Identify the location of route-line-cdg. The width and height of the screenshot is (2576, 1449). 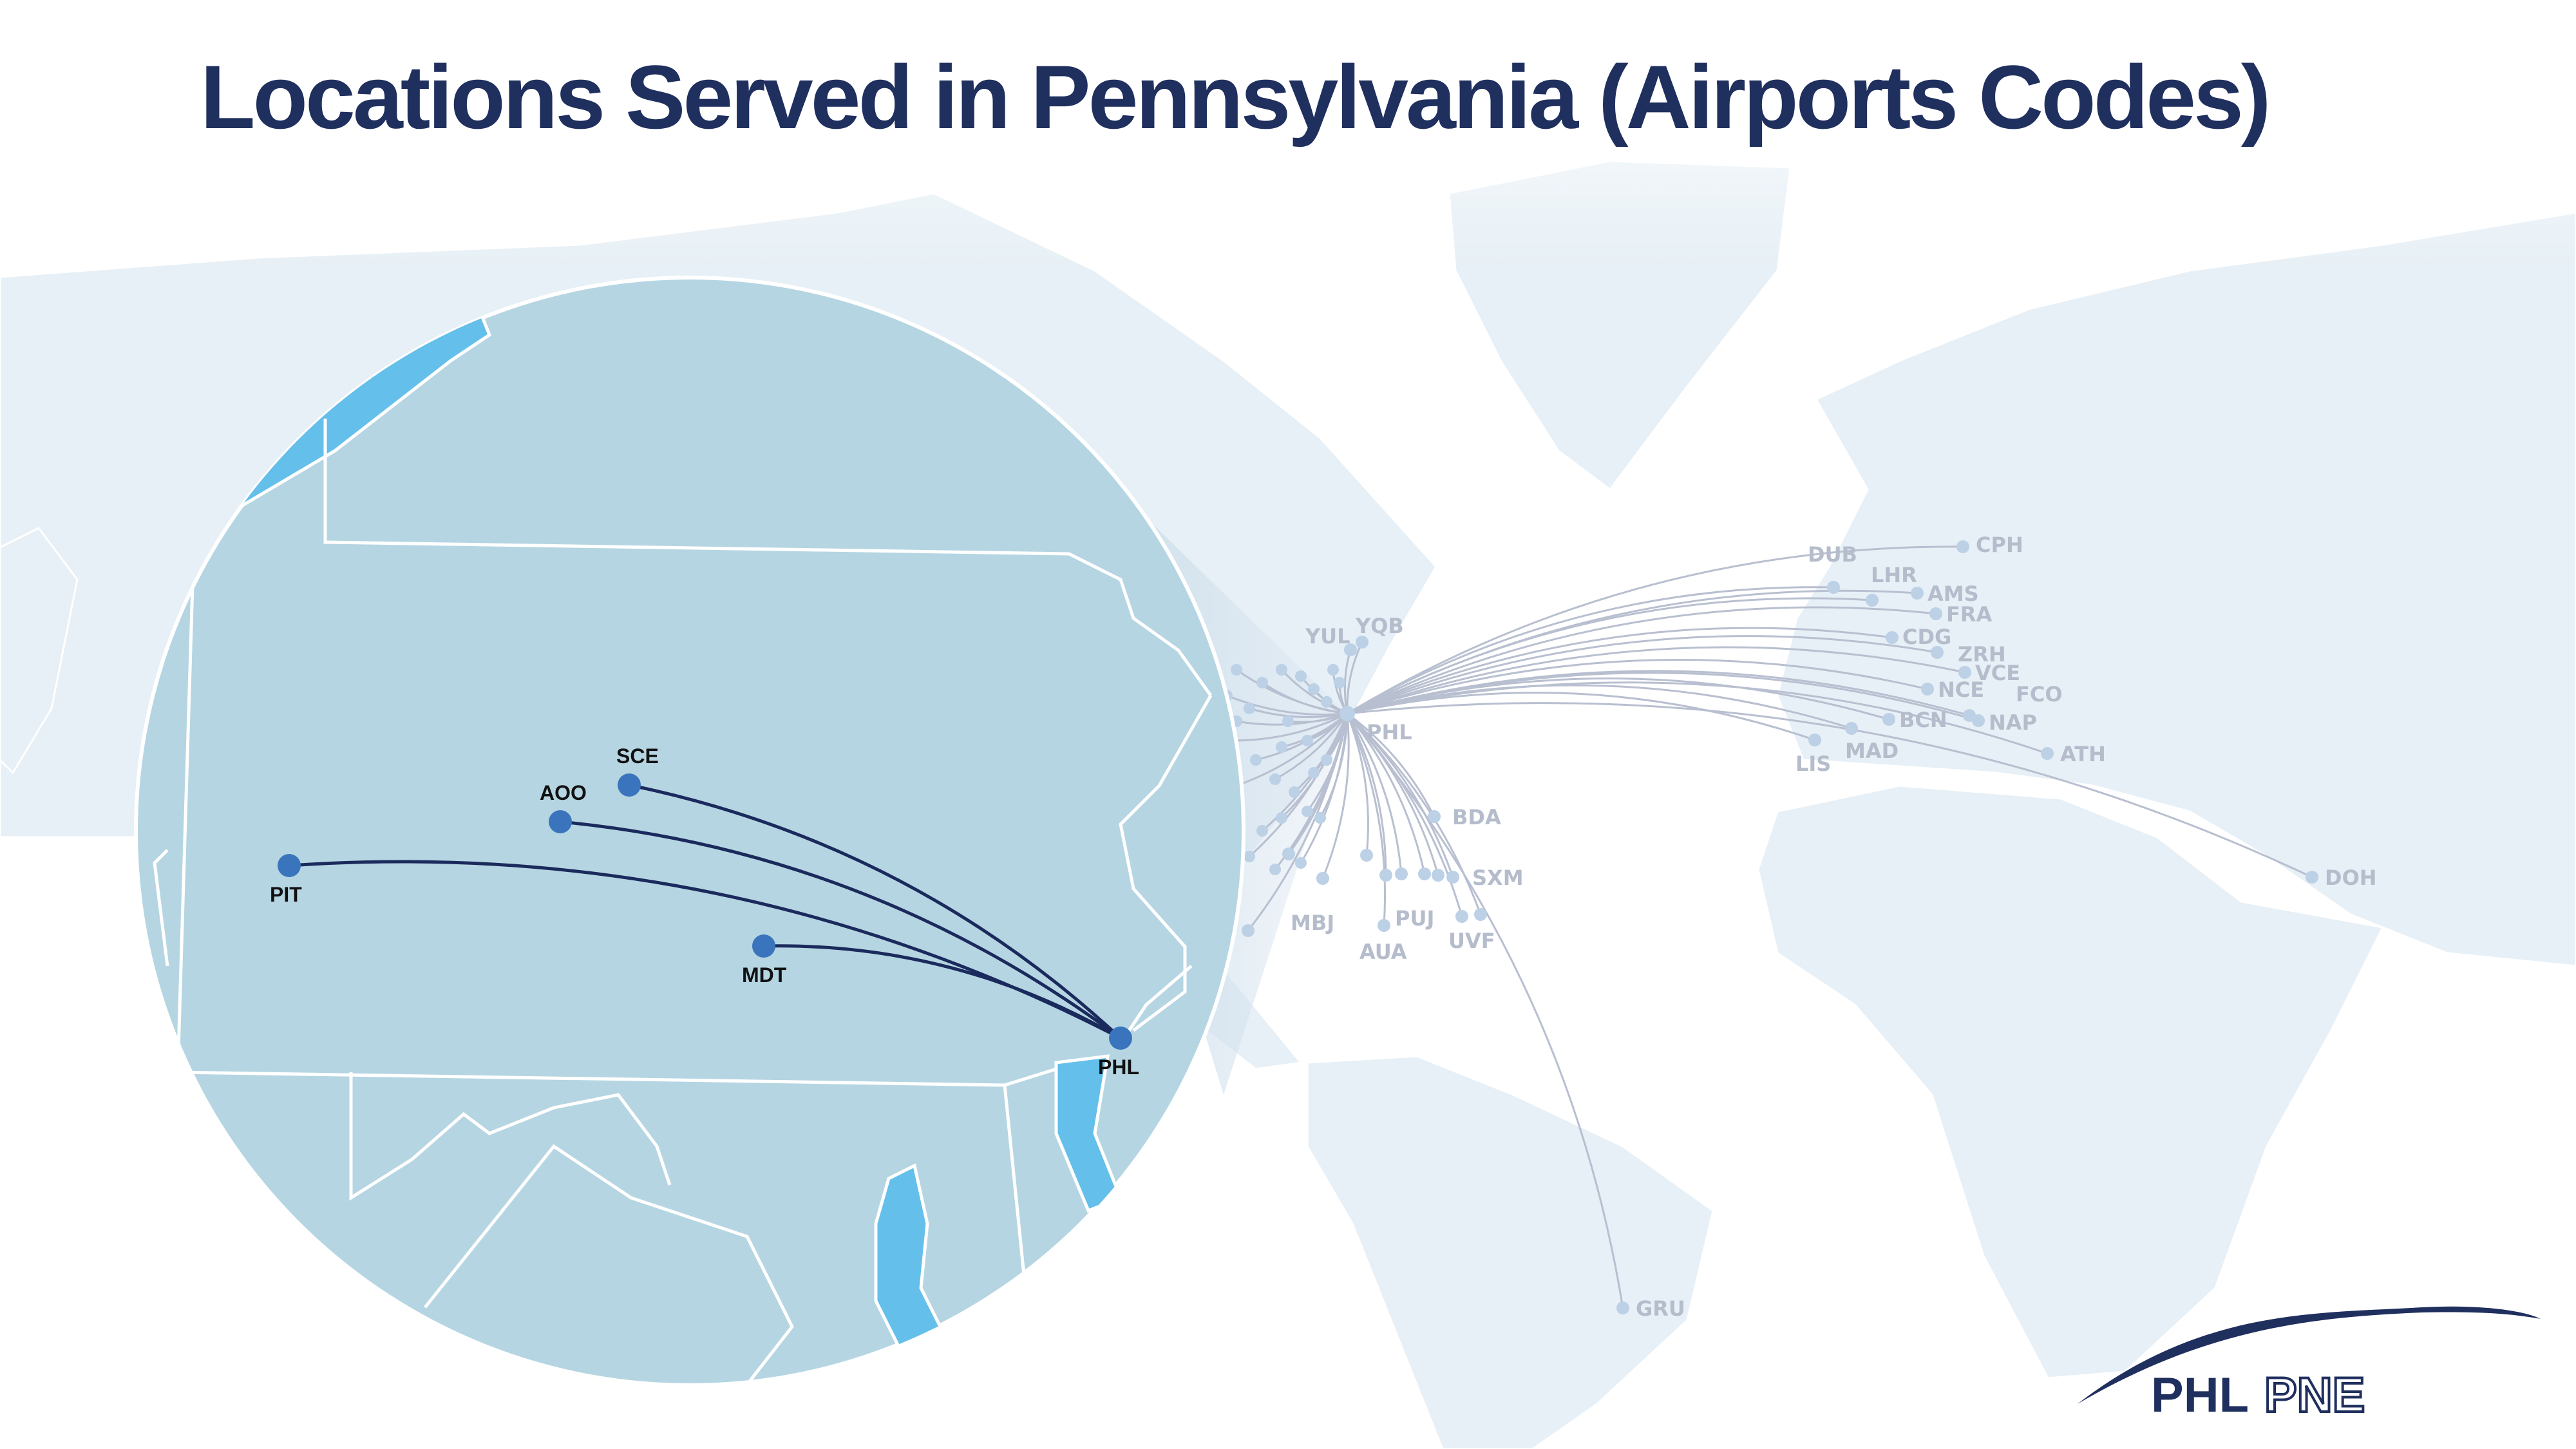
(1620, 671).